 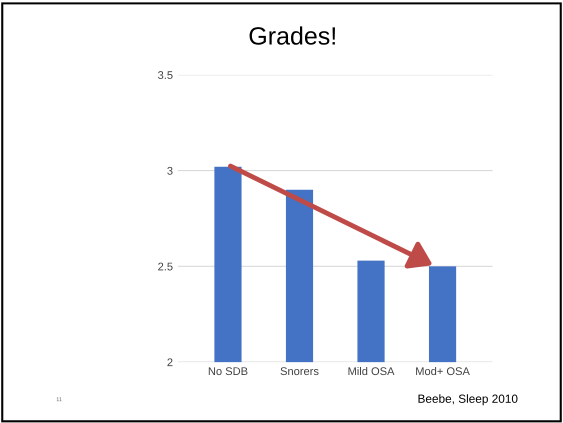 I want to click on x-tick-label: Mild OSA, so click(x=371, y=371).